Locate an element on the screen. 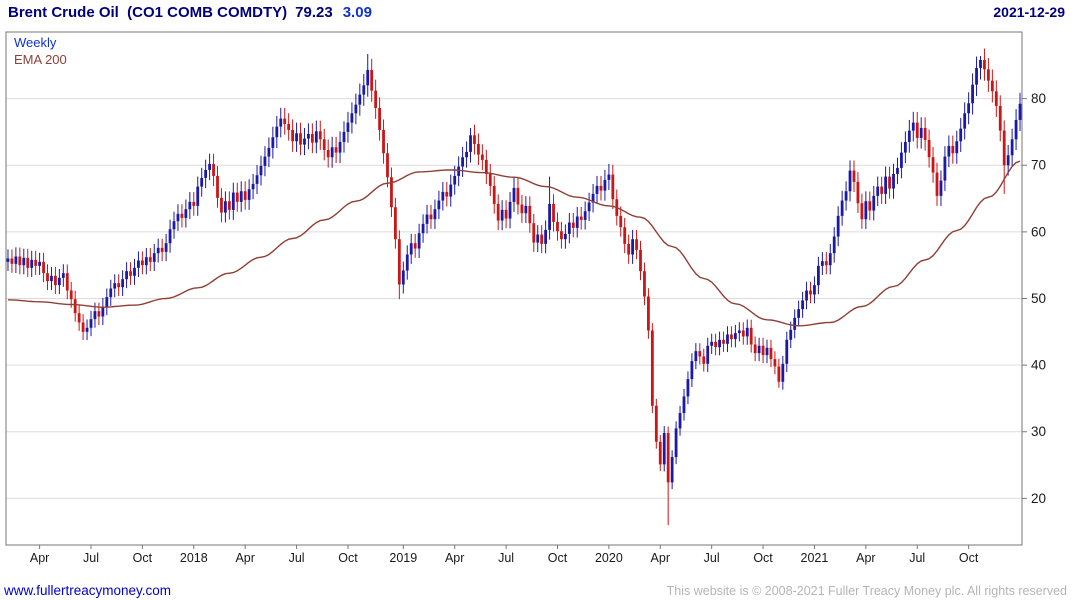  y-tick-label: 80 is located at coordinates (1038, 98).